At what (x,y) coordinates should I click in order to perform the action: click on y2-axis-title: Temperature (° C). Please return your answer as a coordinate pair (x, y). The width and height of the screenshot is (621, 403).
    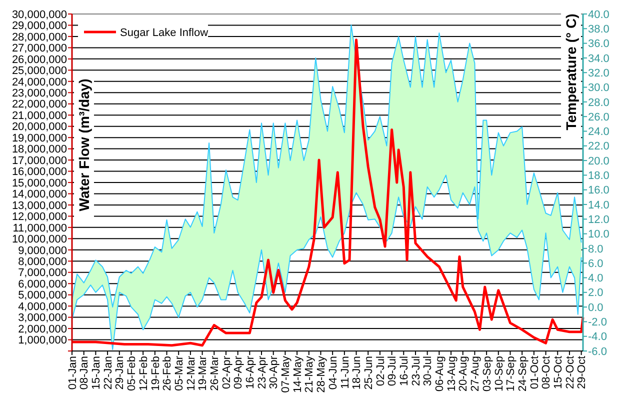
    Looking at the image, I should click on (570, 72).